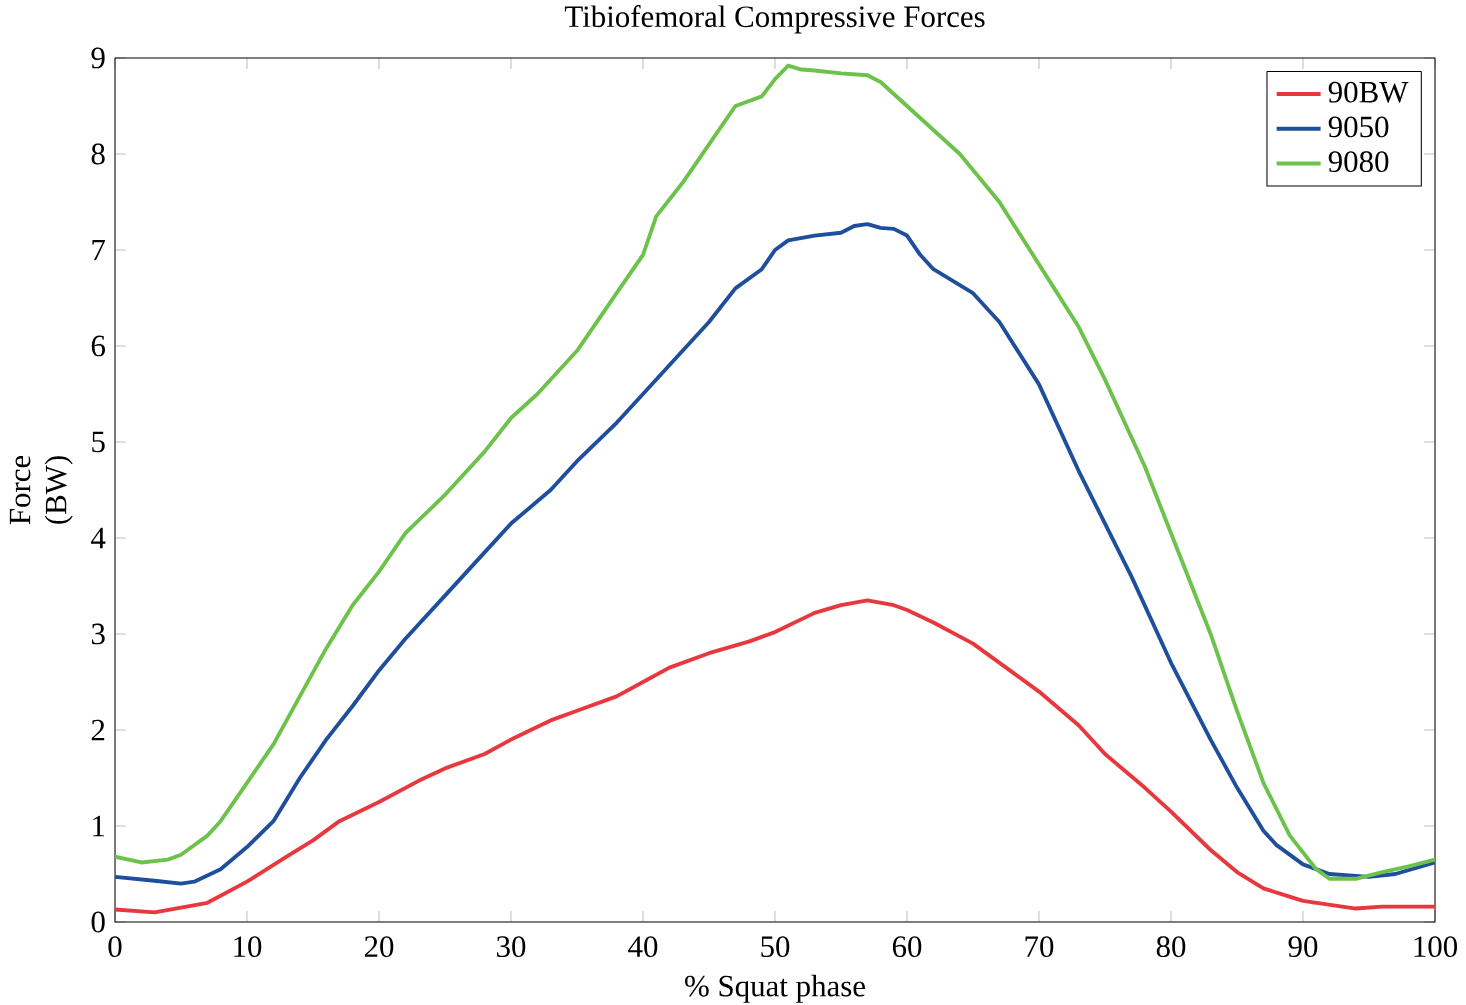 The height and width of the screenshot is (1005, 1466). What do you see at coordinates (774, 19) in the screenshot?
I see `chart-title: Tibiofemoral Compressive Forces` at bounding box center [774, 19].